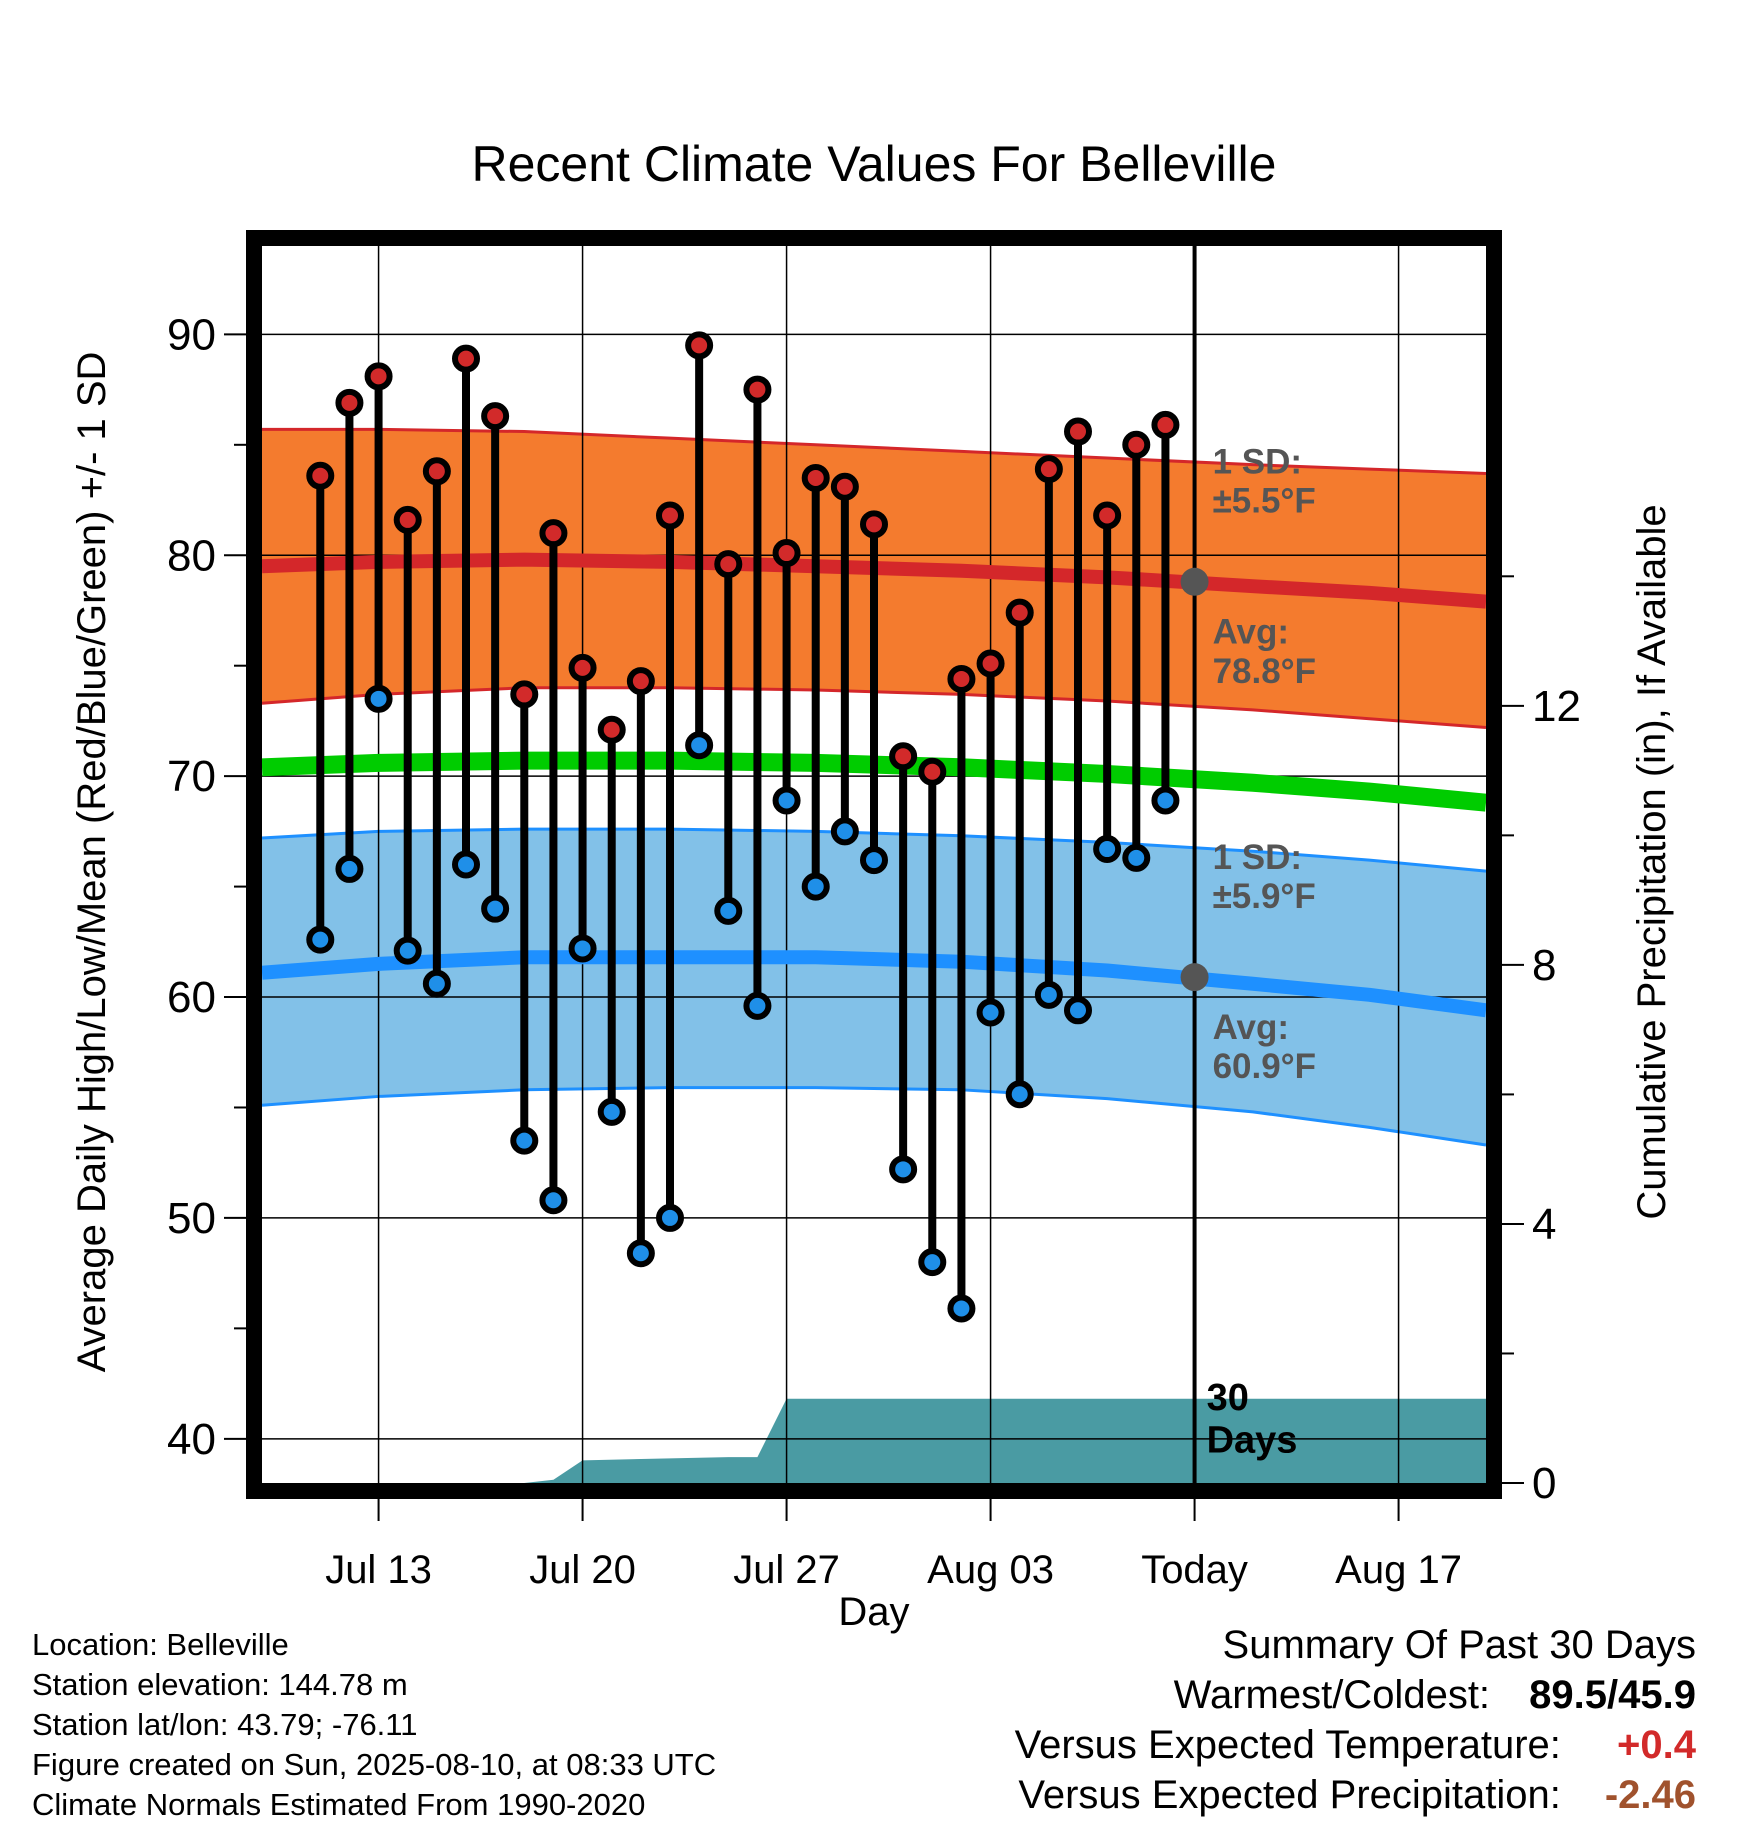 The image size is (1748, 1828). What do you see at coordinates (191, 334) in the screenshot?
I see `y-tick-label: 90` at bounding box center [191, 334].